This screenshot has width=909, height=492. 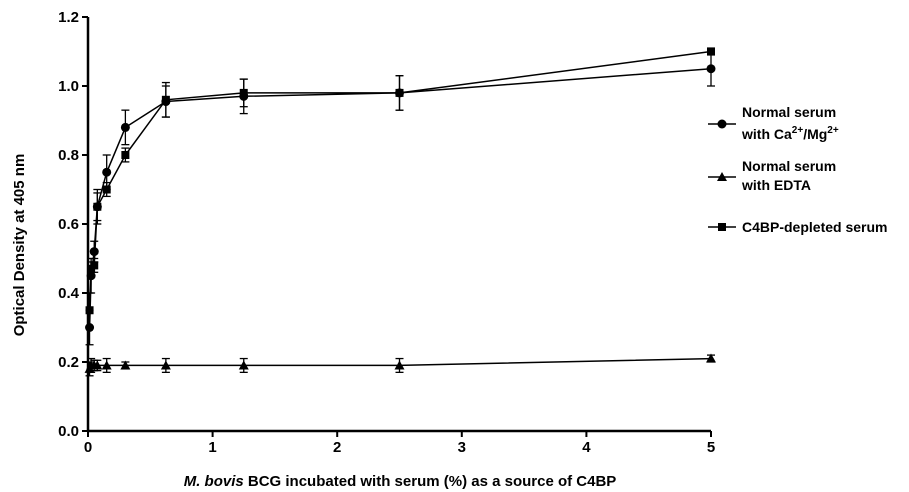 I want to click on y-ticks: 0.0 0.2 0.4 0.6 0.8 1.0 1.2, so click(x=73, y=224).